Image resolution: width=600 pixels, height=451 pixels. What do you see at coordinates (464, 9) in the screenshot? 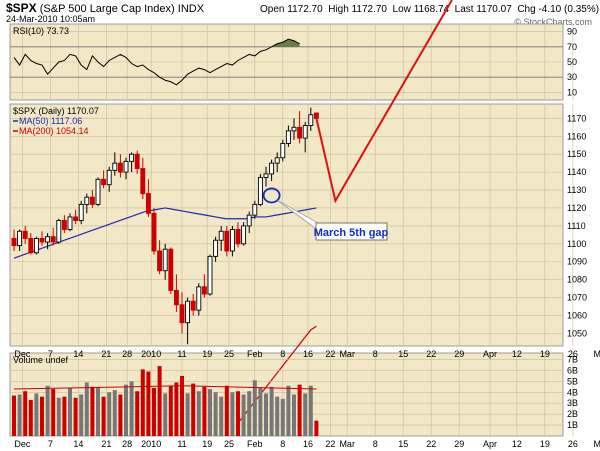
I see `last-label: Last` at bounding box center [464, 9].